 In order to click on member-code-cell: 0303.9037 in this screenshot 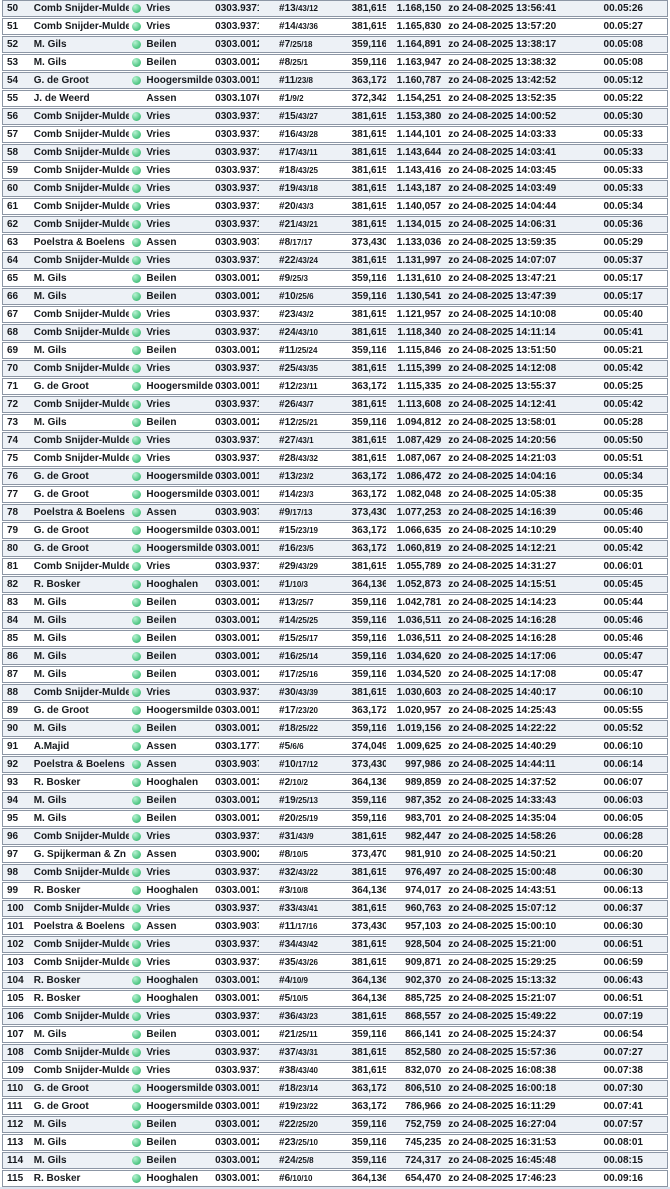, I will do `click(237, 242)`.